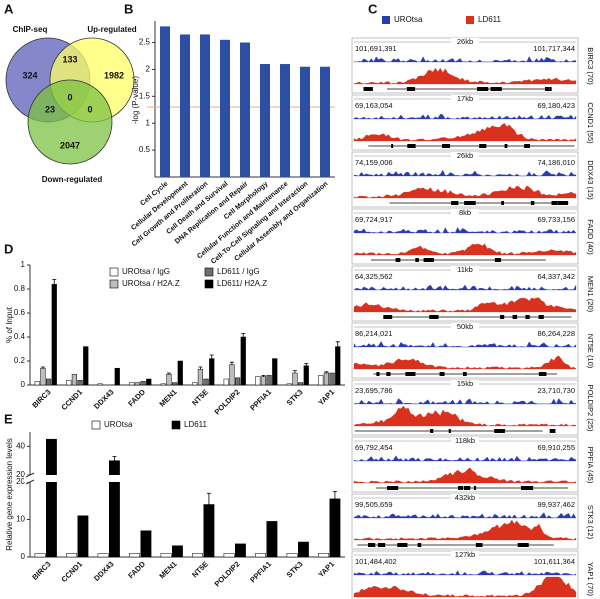 Image resolution: width=600 pixels, height=599 pixels. I want to click on y-tick-label: 1, so click(148, 122).